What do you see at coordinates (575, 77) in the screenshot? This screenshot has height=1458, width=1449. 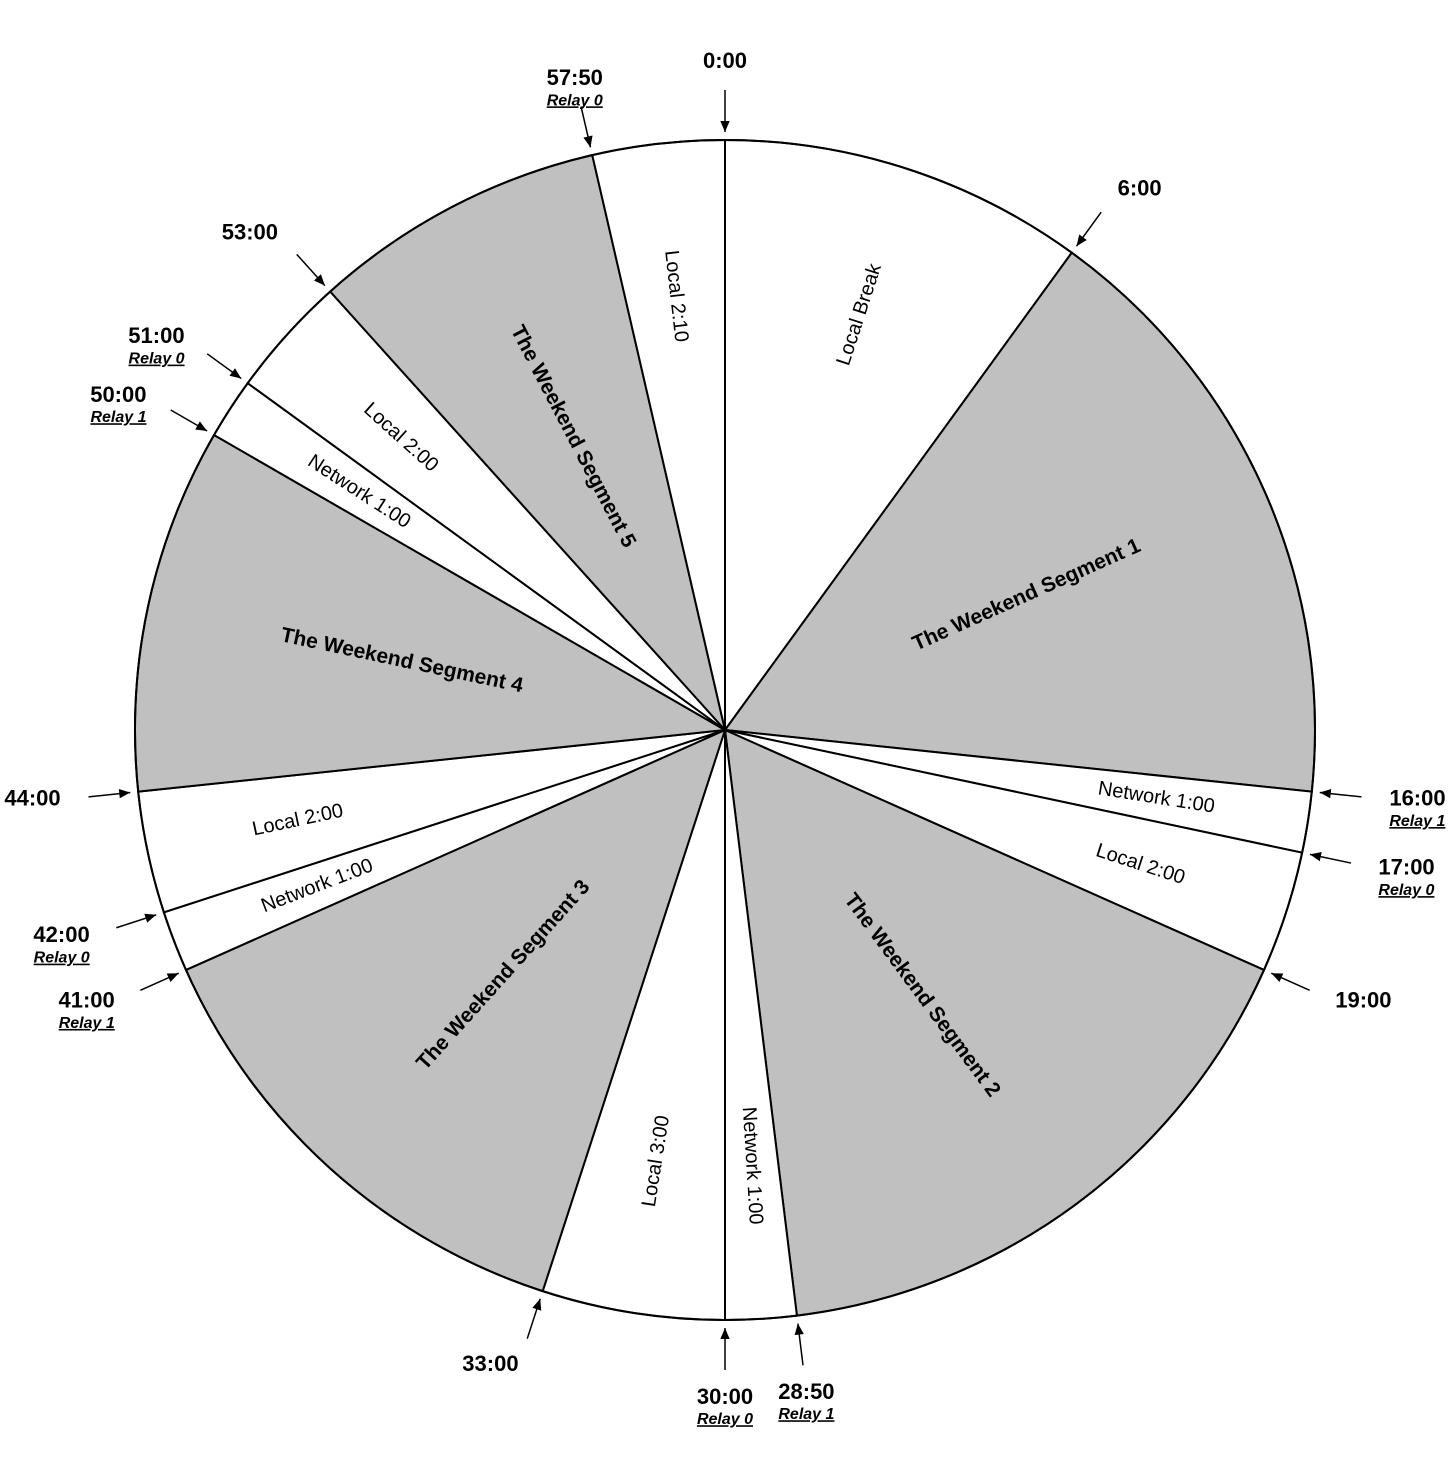 I see `time-label-14: 57:50` at bounding box center [575, 77].